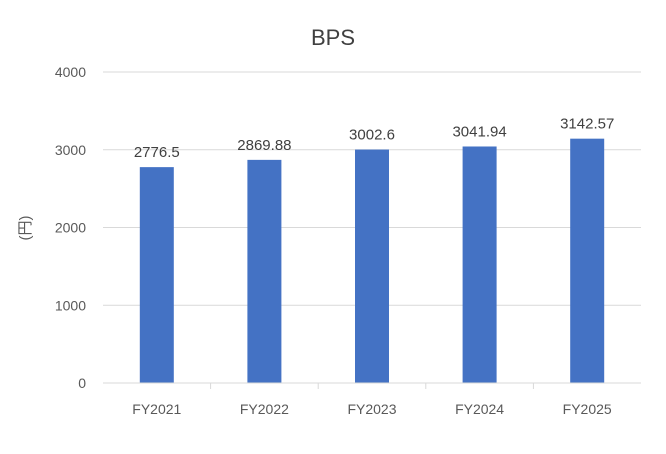 The image size is (666, 454). Describe the element at coordinates (264, 271) in the screenshot. I see `bar-fy2022` at that location.